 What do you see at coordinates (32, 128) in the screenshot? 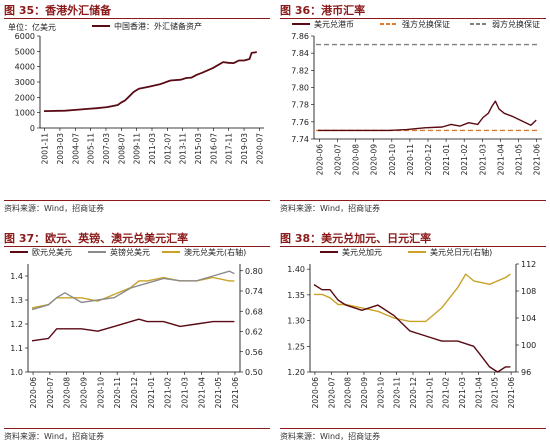
I see `y-tick-label: 0` at bounding box center [32, 128].